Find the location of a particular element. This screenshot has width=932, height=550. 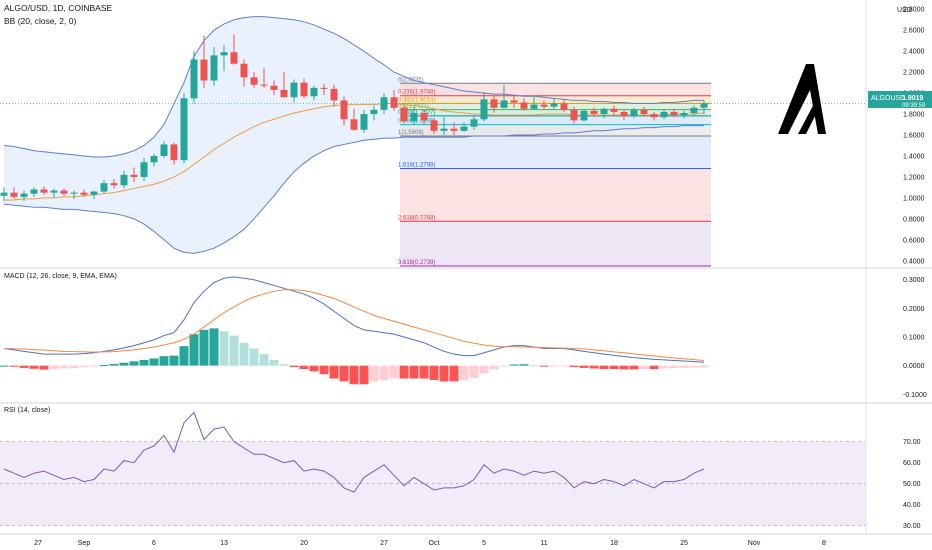

date-tick-label: 11 is located at coordinates (543, 543).